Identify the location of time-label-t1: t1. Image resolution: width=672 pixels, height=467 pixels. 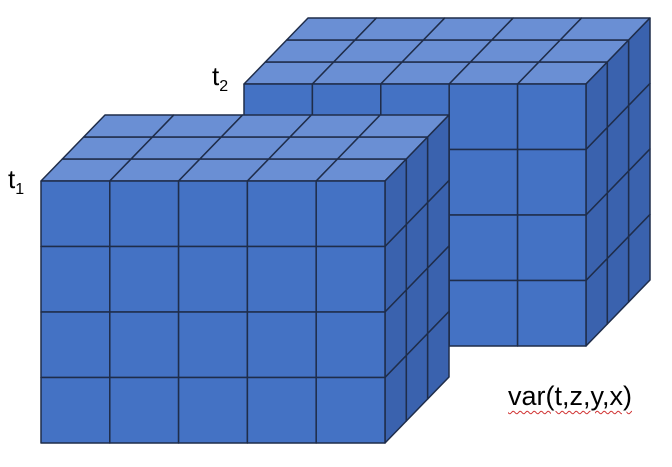
(16, 181).